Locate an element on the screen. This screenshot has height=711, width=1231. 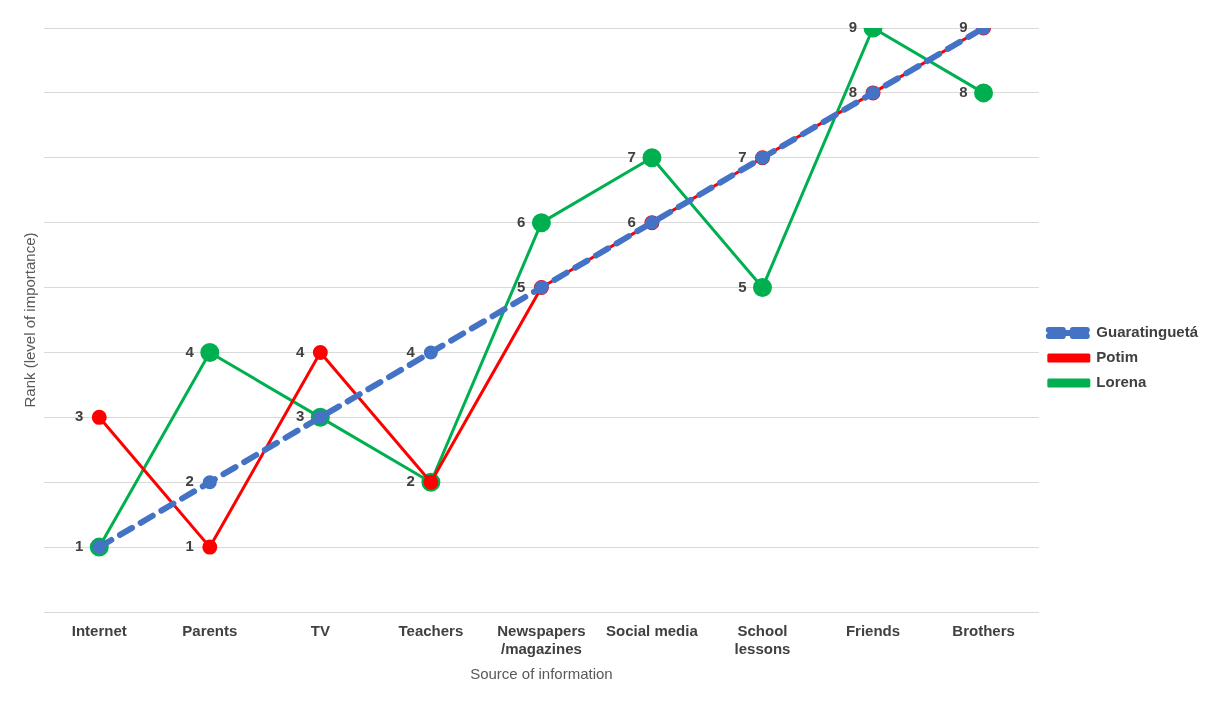
x-tick-label: Parents is located at coordinates (210, 631).